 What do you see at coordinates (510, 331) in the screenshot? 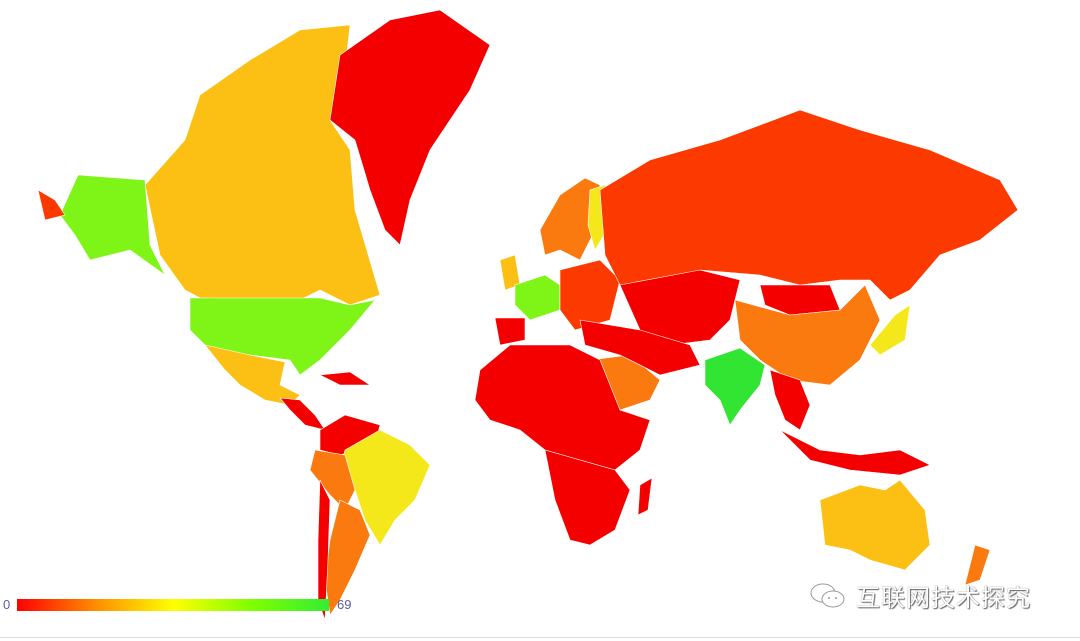
I see `region-iberia` at bounding box center [510, 331].